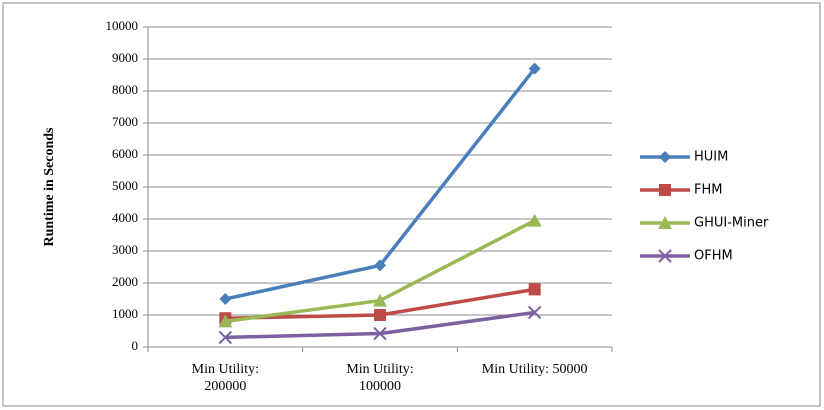 The image size is (824, 410). Describe the element at coordinates (711, 157) in the screenshot. I see `legend-label: HUIM` at that location.